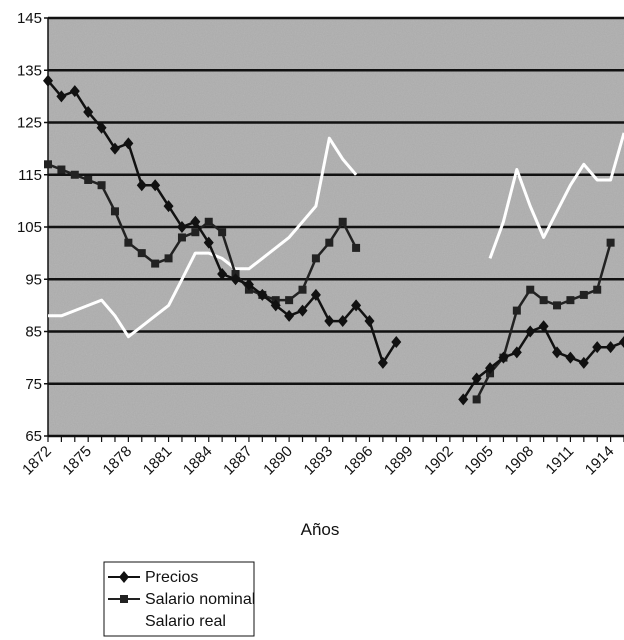 The image size is (624, 640). What do you see at coordinates (559, 460) in the screenshot?
I see `x-tick-label: 1911` at bounding box center [559, 460].